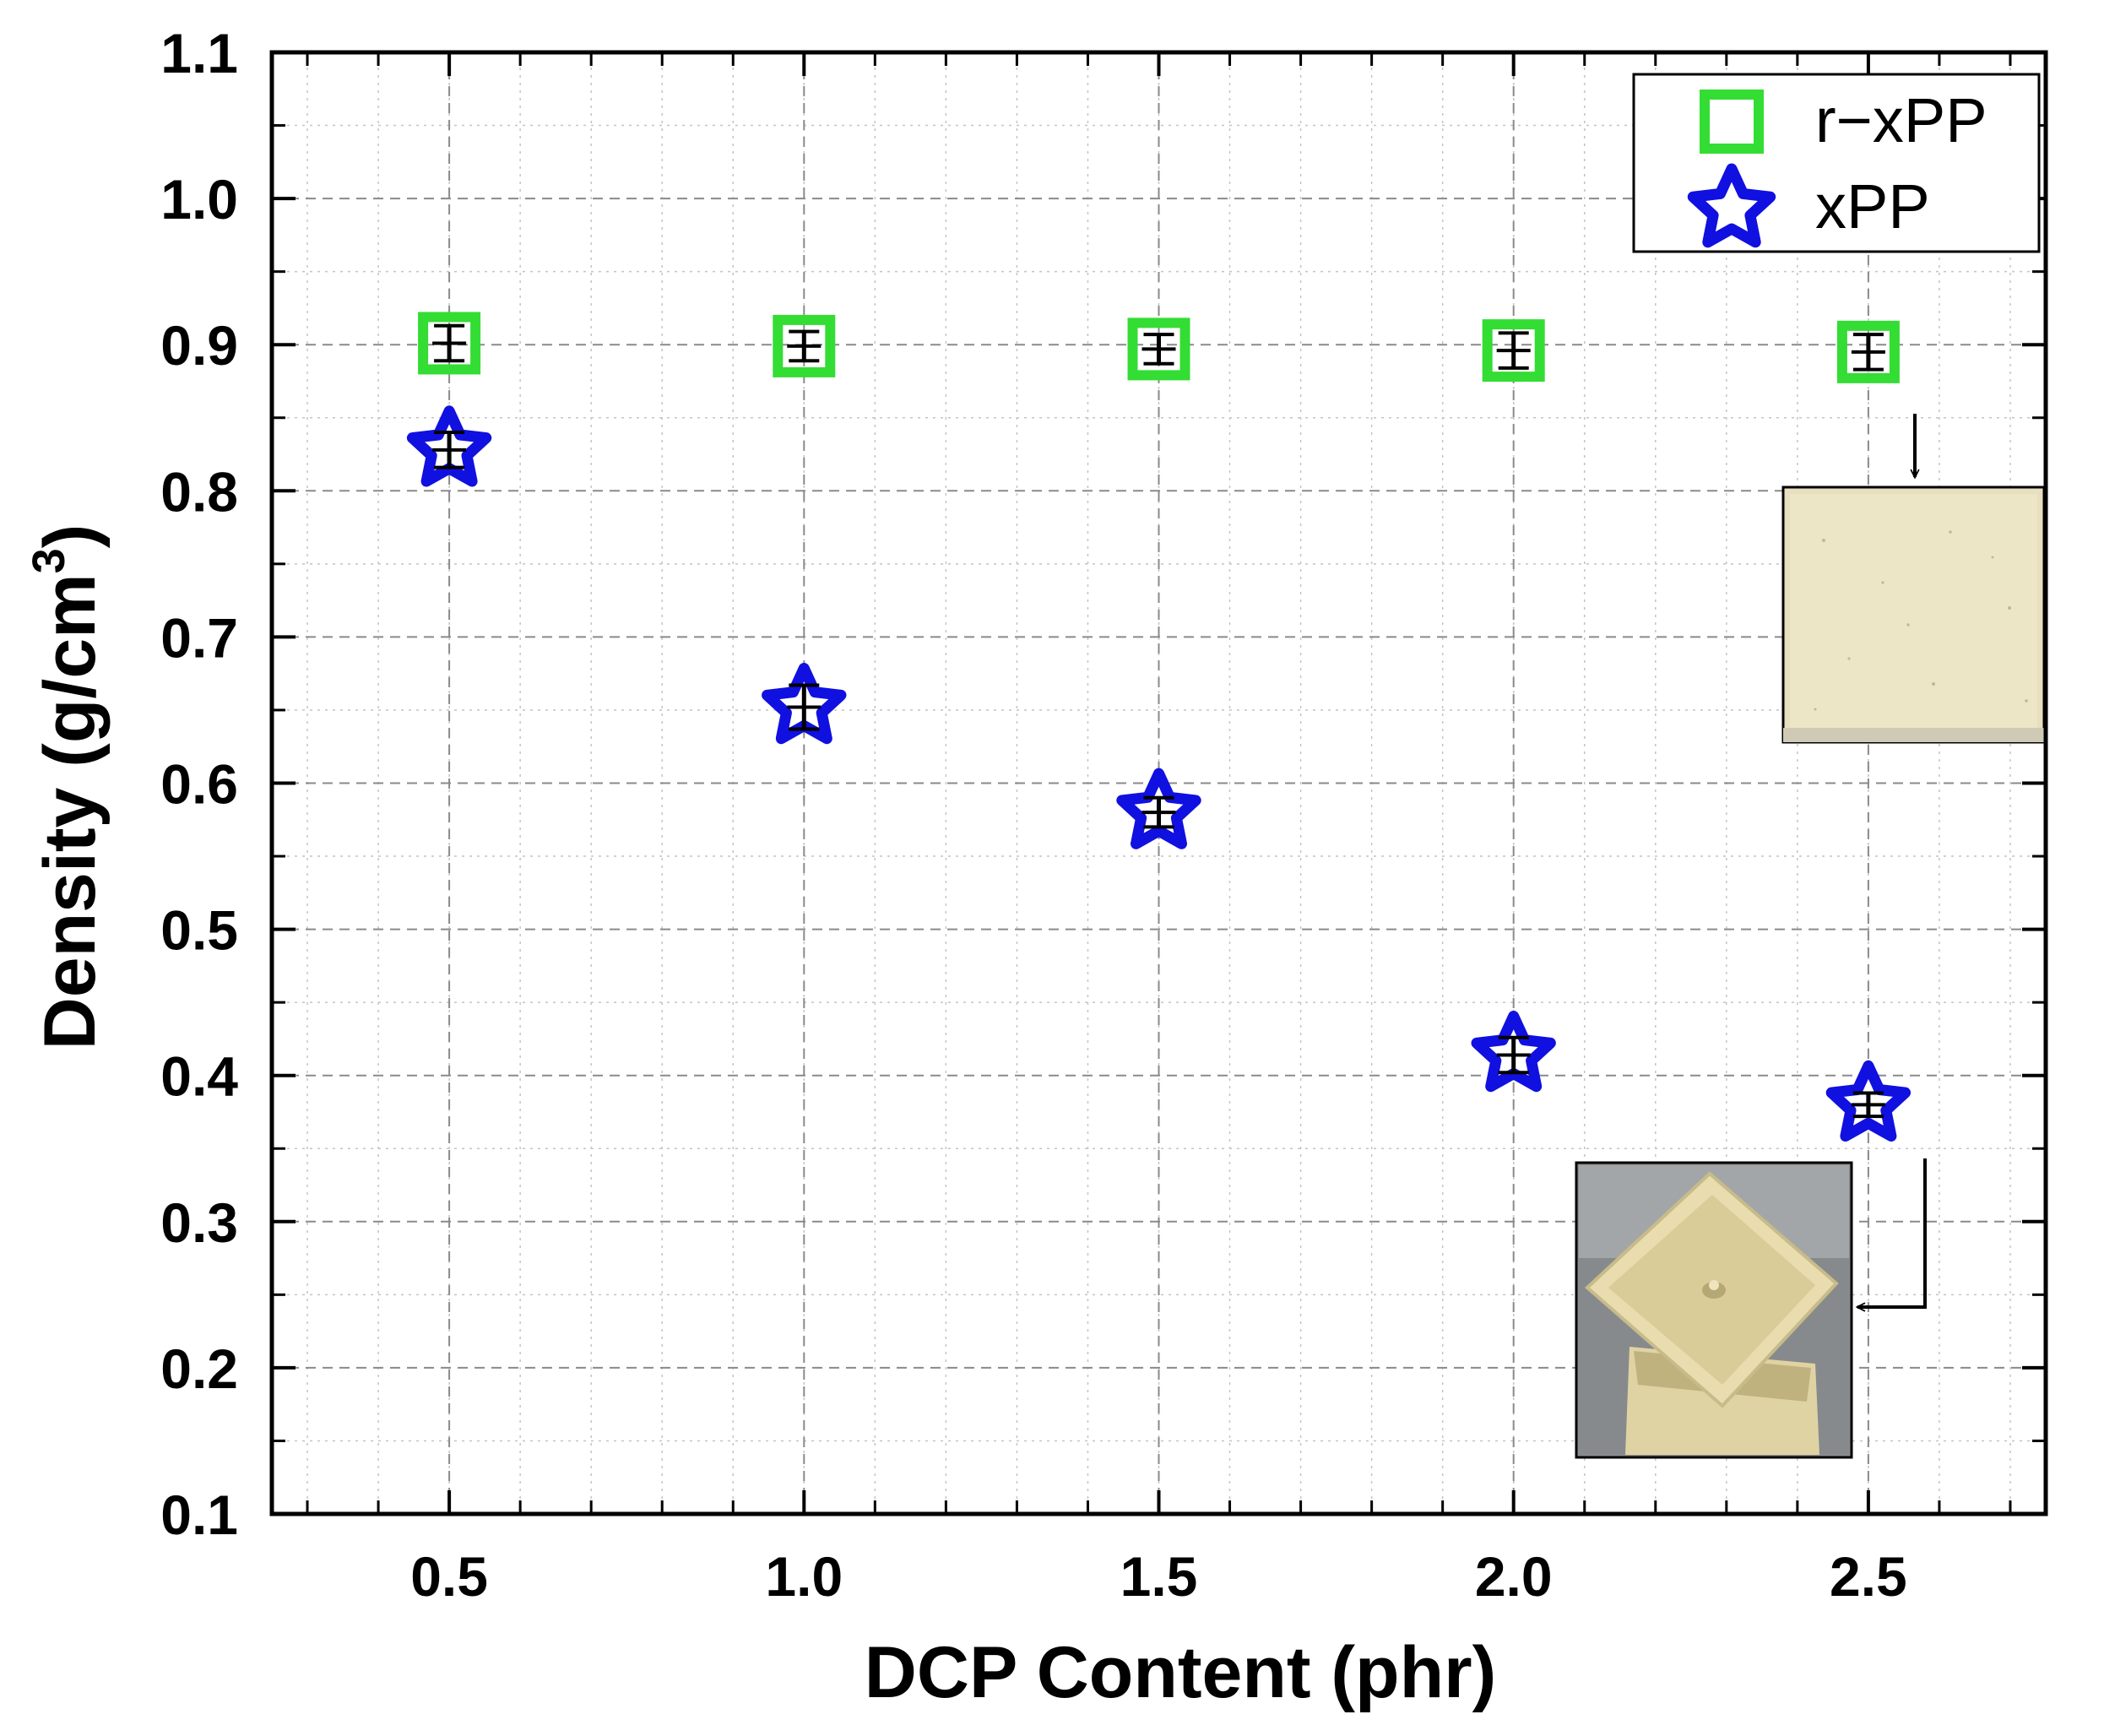 This screenshot has height=1736, width=2104. Describe the element at coordinates (199, 1369) in the screenshot. I see `y-tick-label: 0.2` at that location.